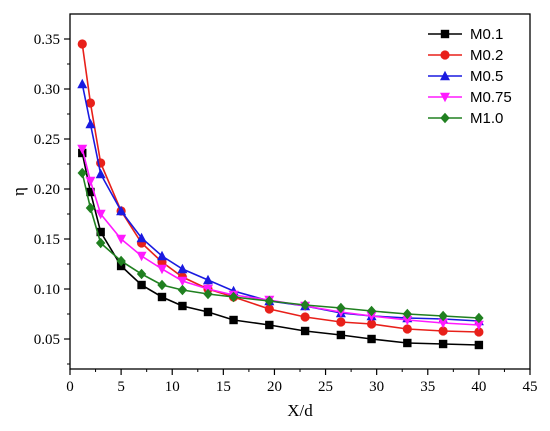  Describe the element at coordinates (47, 90) in the screenshot. I see `y-tick-label: 0.30` at that location.